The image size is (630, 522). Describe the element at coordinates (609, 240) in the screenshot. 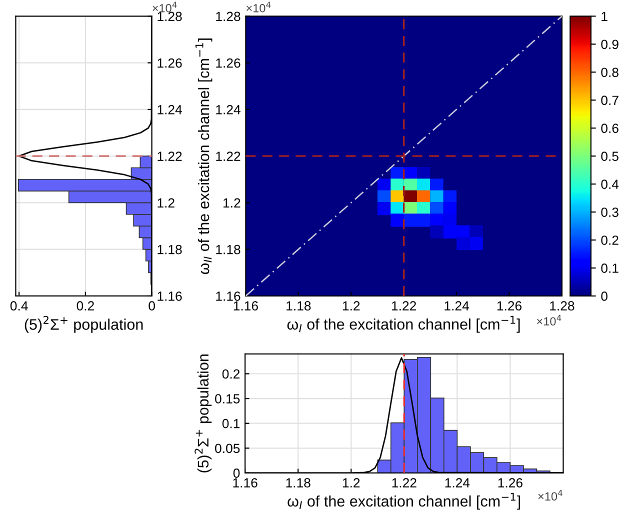

I see `color-bar-label: 0.2` at that location.